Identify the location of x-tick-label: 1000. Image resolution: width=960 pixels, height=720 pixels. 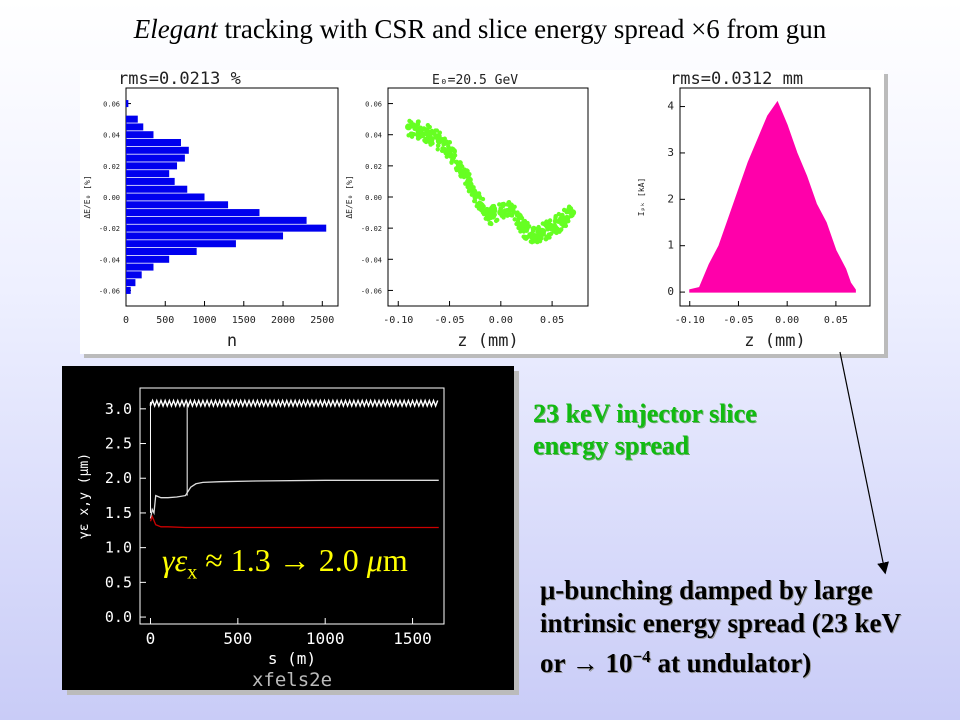
(204, 320).